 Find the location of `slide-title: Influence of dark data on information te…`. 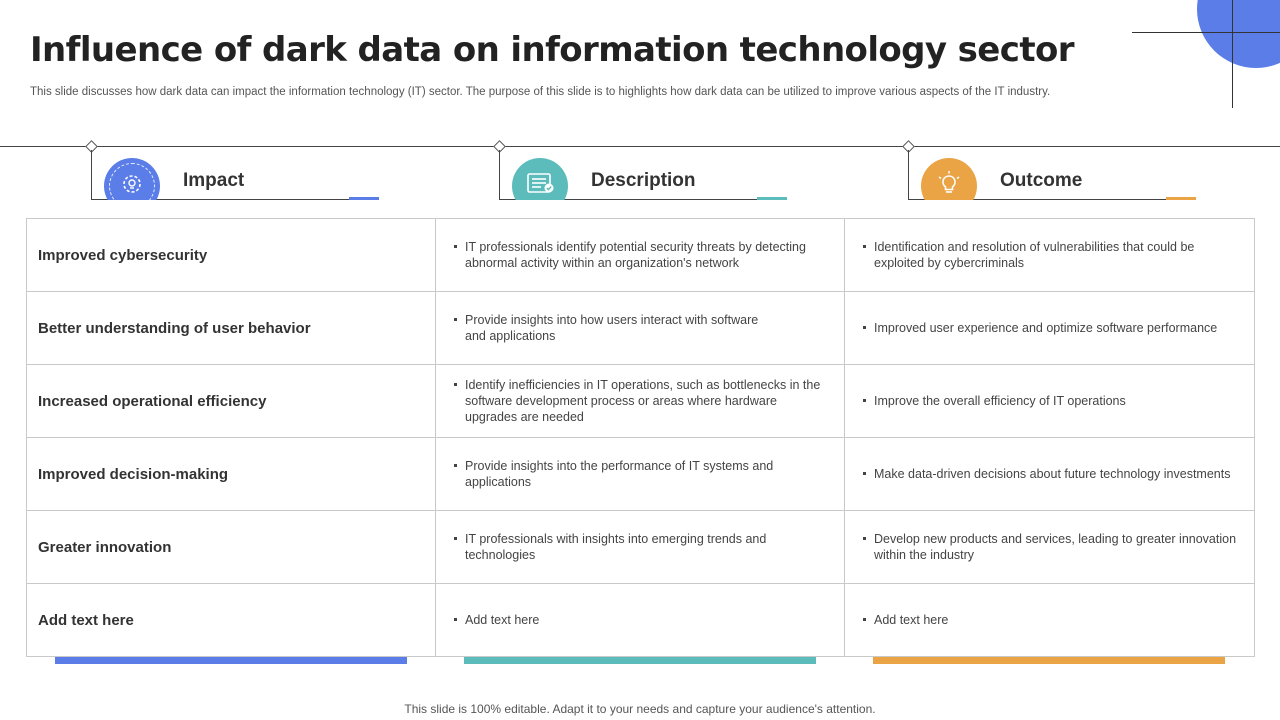

slide-title: Influence of dark data on information te… is located at coordinates (552, 50).